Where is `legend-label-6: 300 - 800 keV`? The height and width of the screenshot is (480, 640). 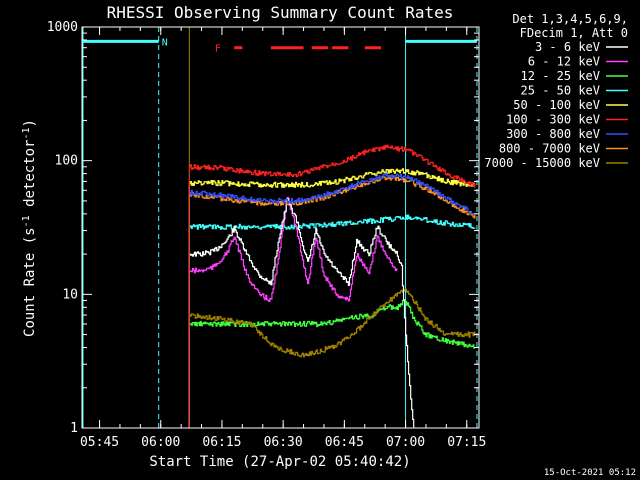
legend-label-6: 300 - 800 keV is located at coordinates (553, 134).